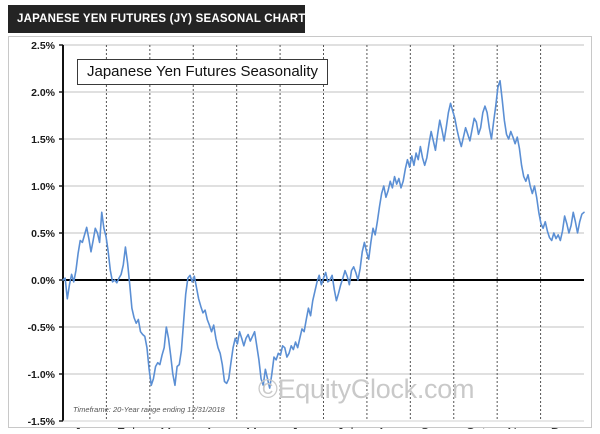 The width and height of the screenshot is (600, 434). What do you see at coordinates (324, 427) in the screenshot?
I see `x-axis-labels-group: Jan Feb Mar Apr May Jun Jul Aug Sep Oct Nov Dec` at bounding box center [324, 427].